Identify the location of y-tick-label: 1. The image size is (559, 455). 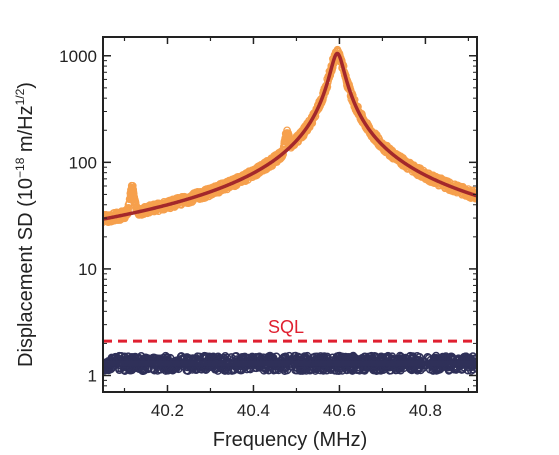
(92, 375).